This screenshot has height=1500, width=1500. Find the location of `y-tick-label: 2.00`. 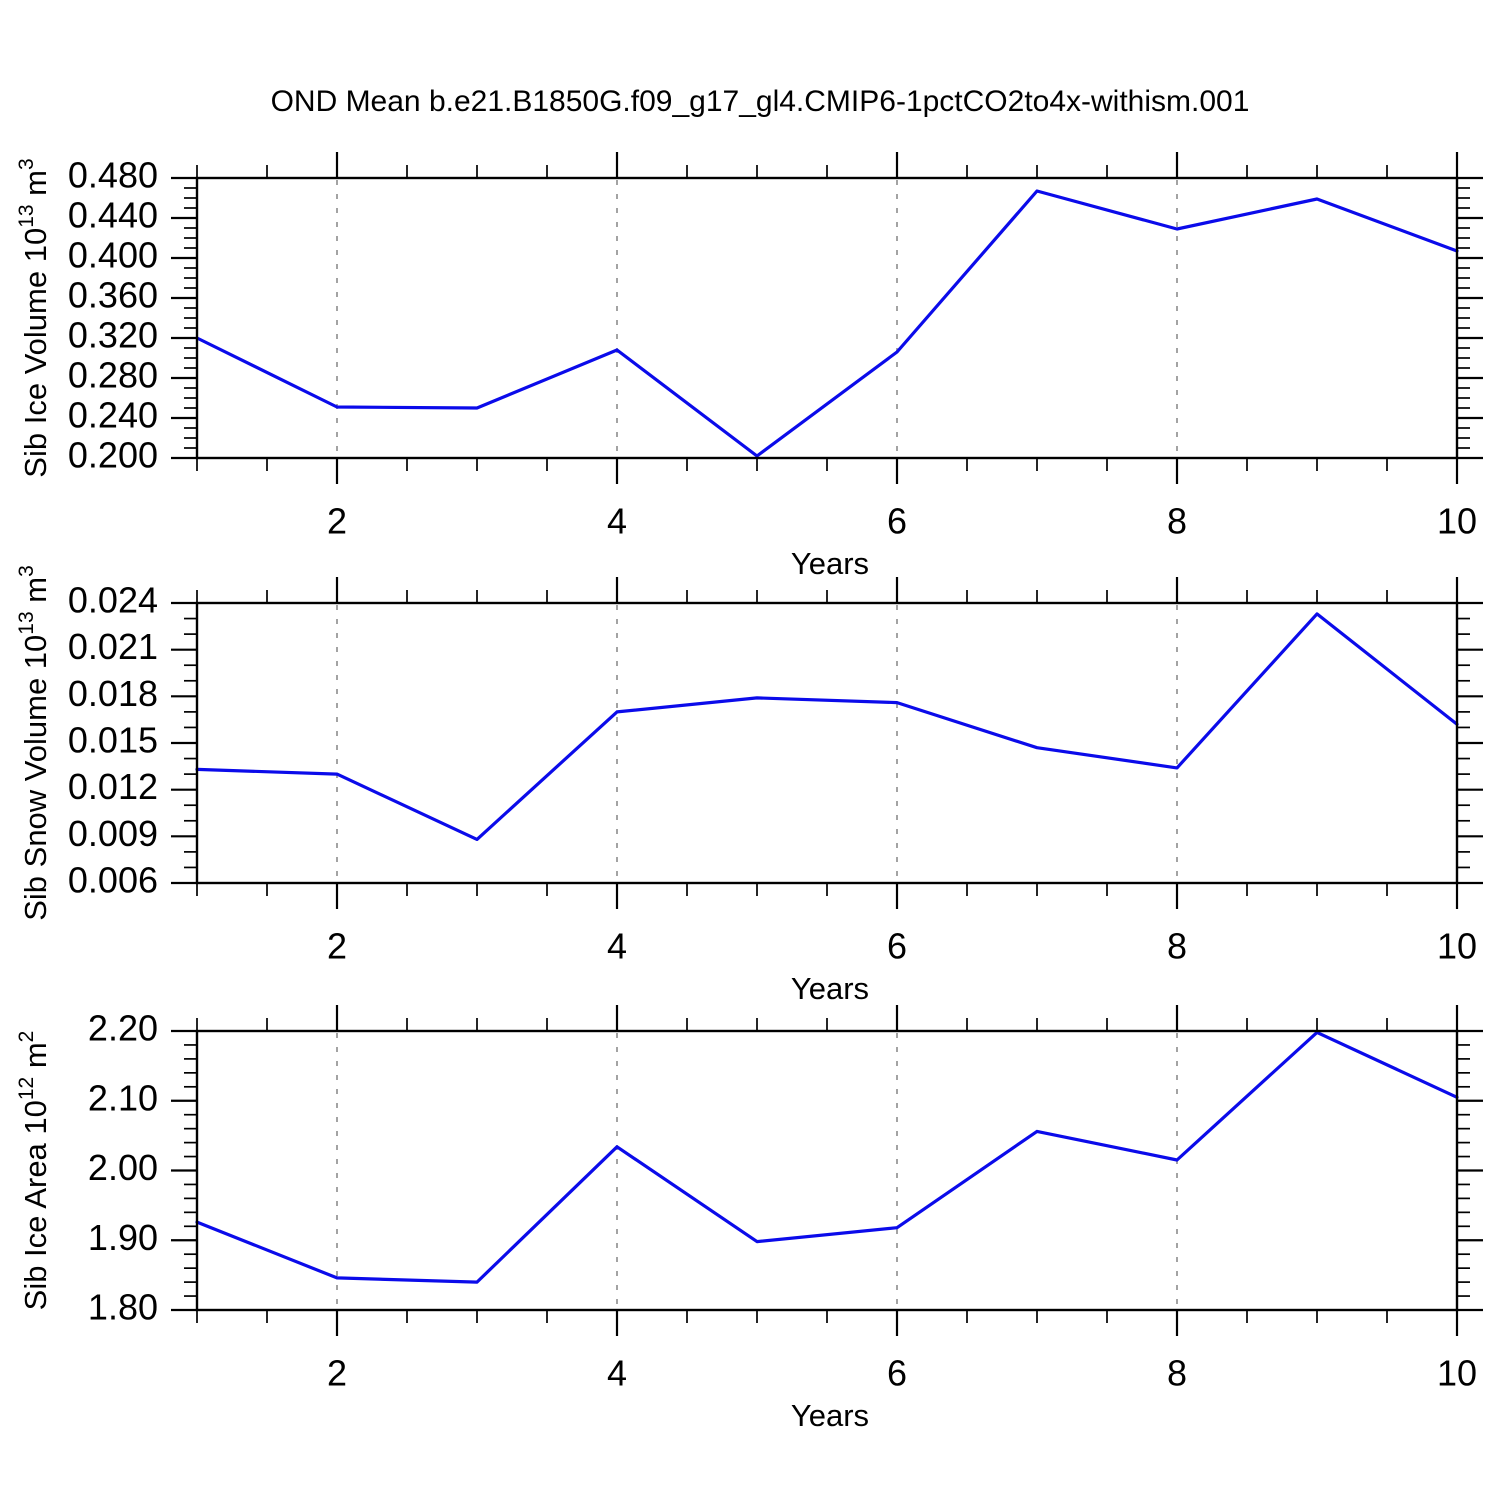

y-tick-label: 2.00 is located at coordinates (123, 1167).